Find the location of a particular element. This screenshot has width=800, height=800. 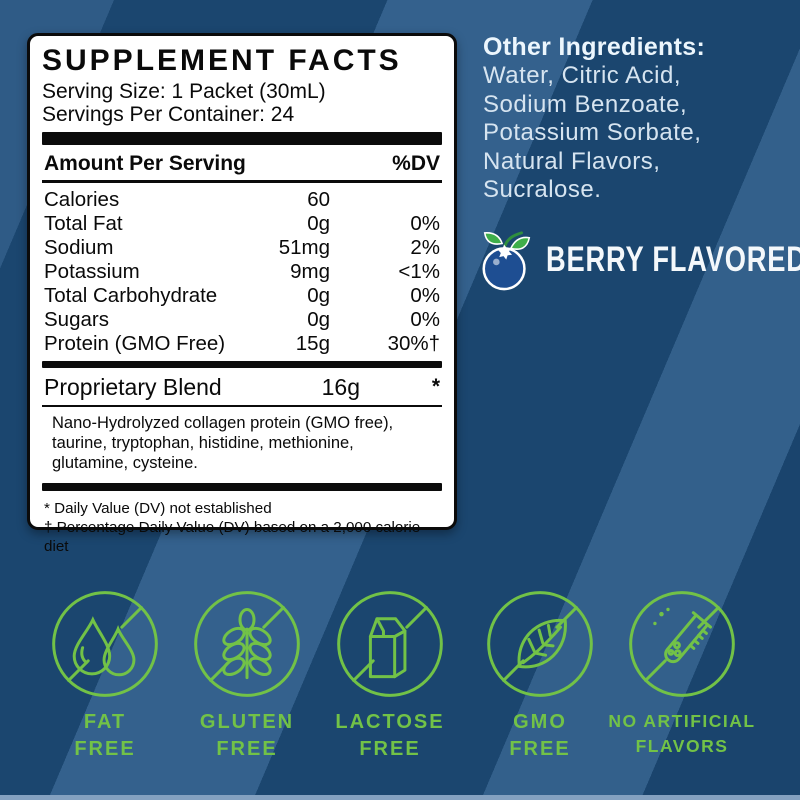

table-header: Amount Per Serving %DV is located at coordinates (242, 164).